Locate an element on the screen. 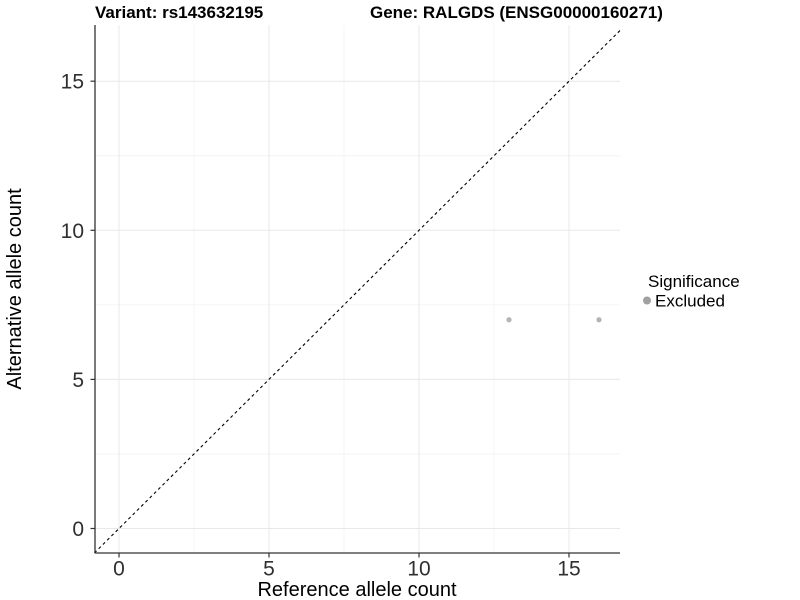  x-tick-label: 15 is located at coordinates (568, 569).